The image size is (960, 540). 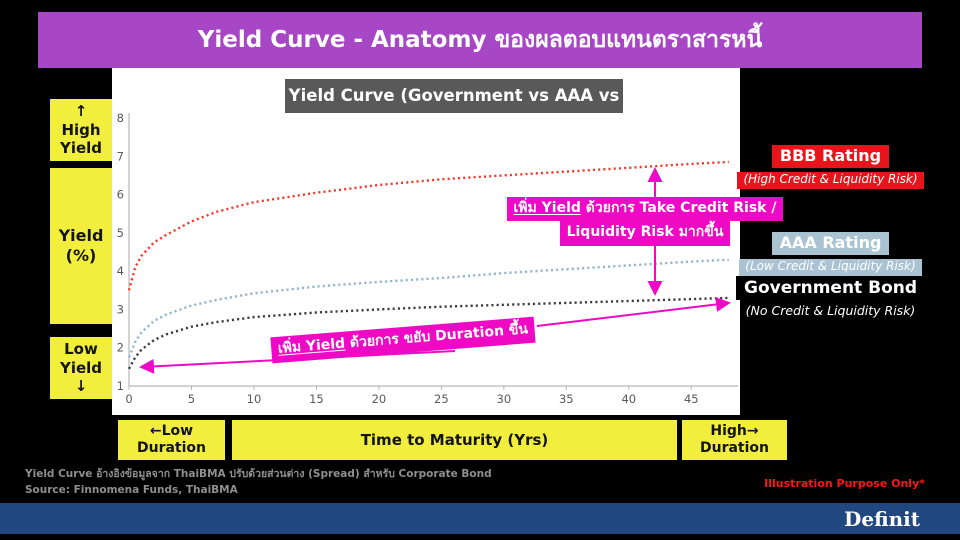 What do you see at coordinates (81, 130) in the screenshot?
I see `high-yield-label-box: ↑ High Yield` at bounding box center [81, 130].